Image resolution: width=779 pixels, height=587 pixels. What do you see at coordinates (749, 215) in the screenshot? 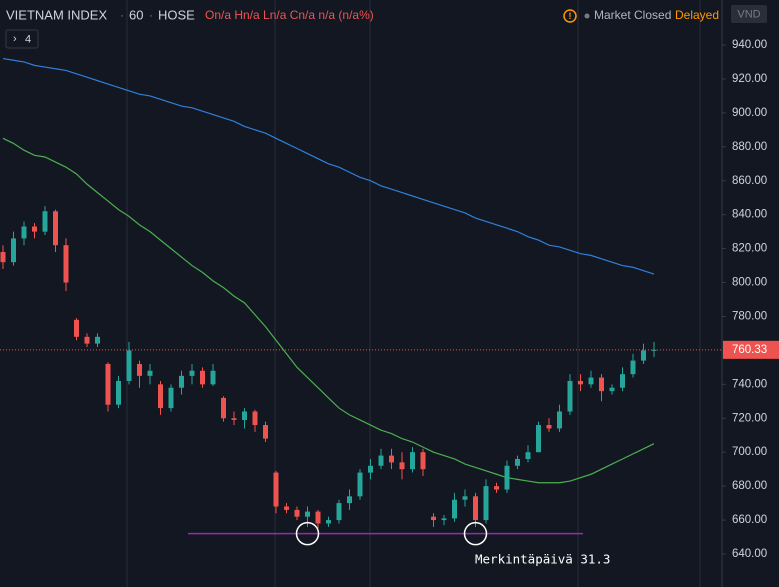
I see `y-tick-label: 840.00` at bounding box center [749, 215].